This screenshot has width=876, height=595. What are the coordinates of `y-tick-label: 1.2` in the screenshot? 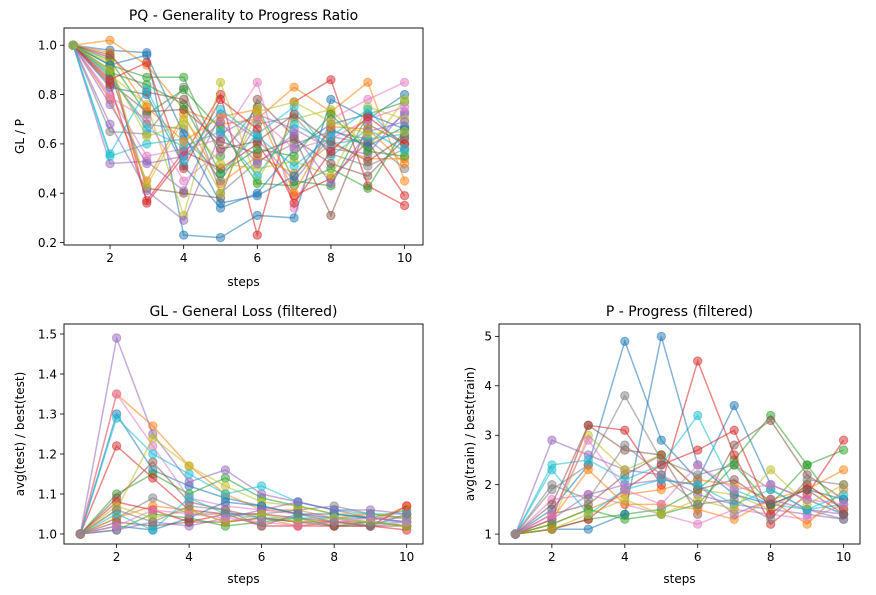 It's located at (47, 454).